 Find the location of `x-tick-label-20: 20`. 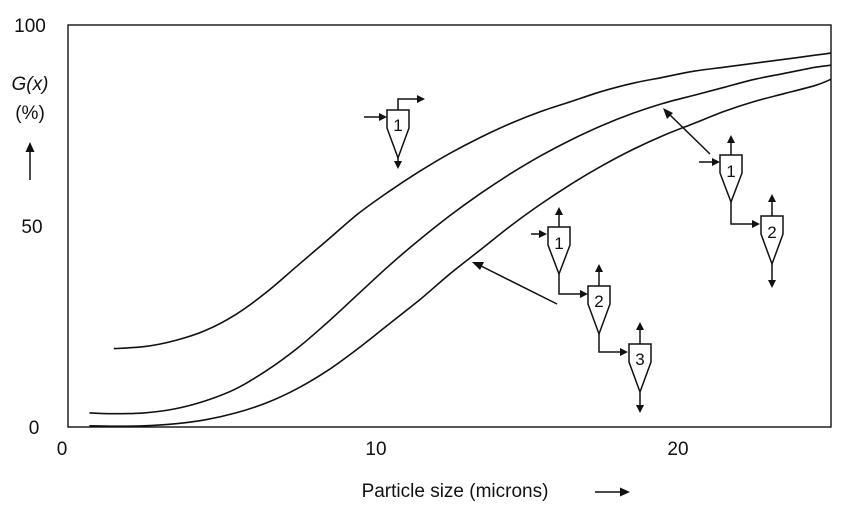

x-tick-label-20: 20 is located at coordinates (677, 449).